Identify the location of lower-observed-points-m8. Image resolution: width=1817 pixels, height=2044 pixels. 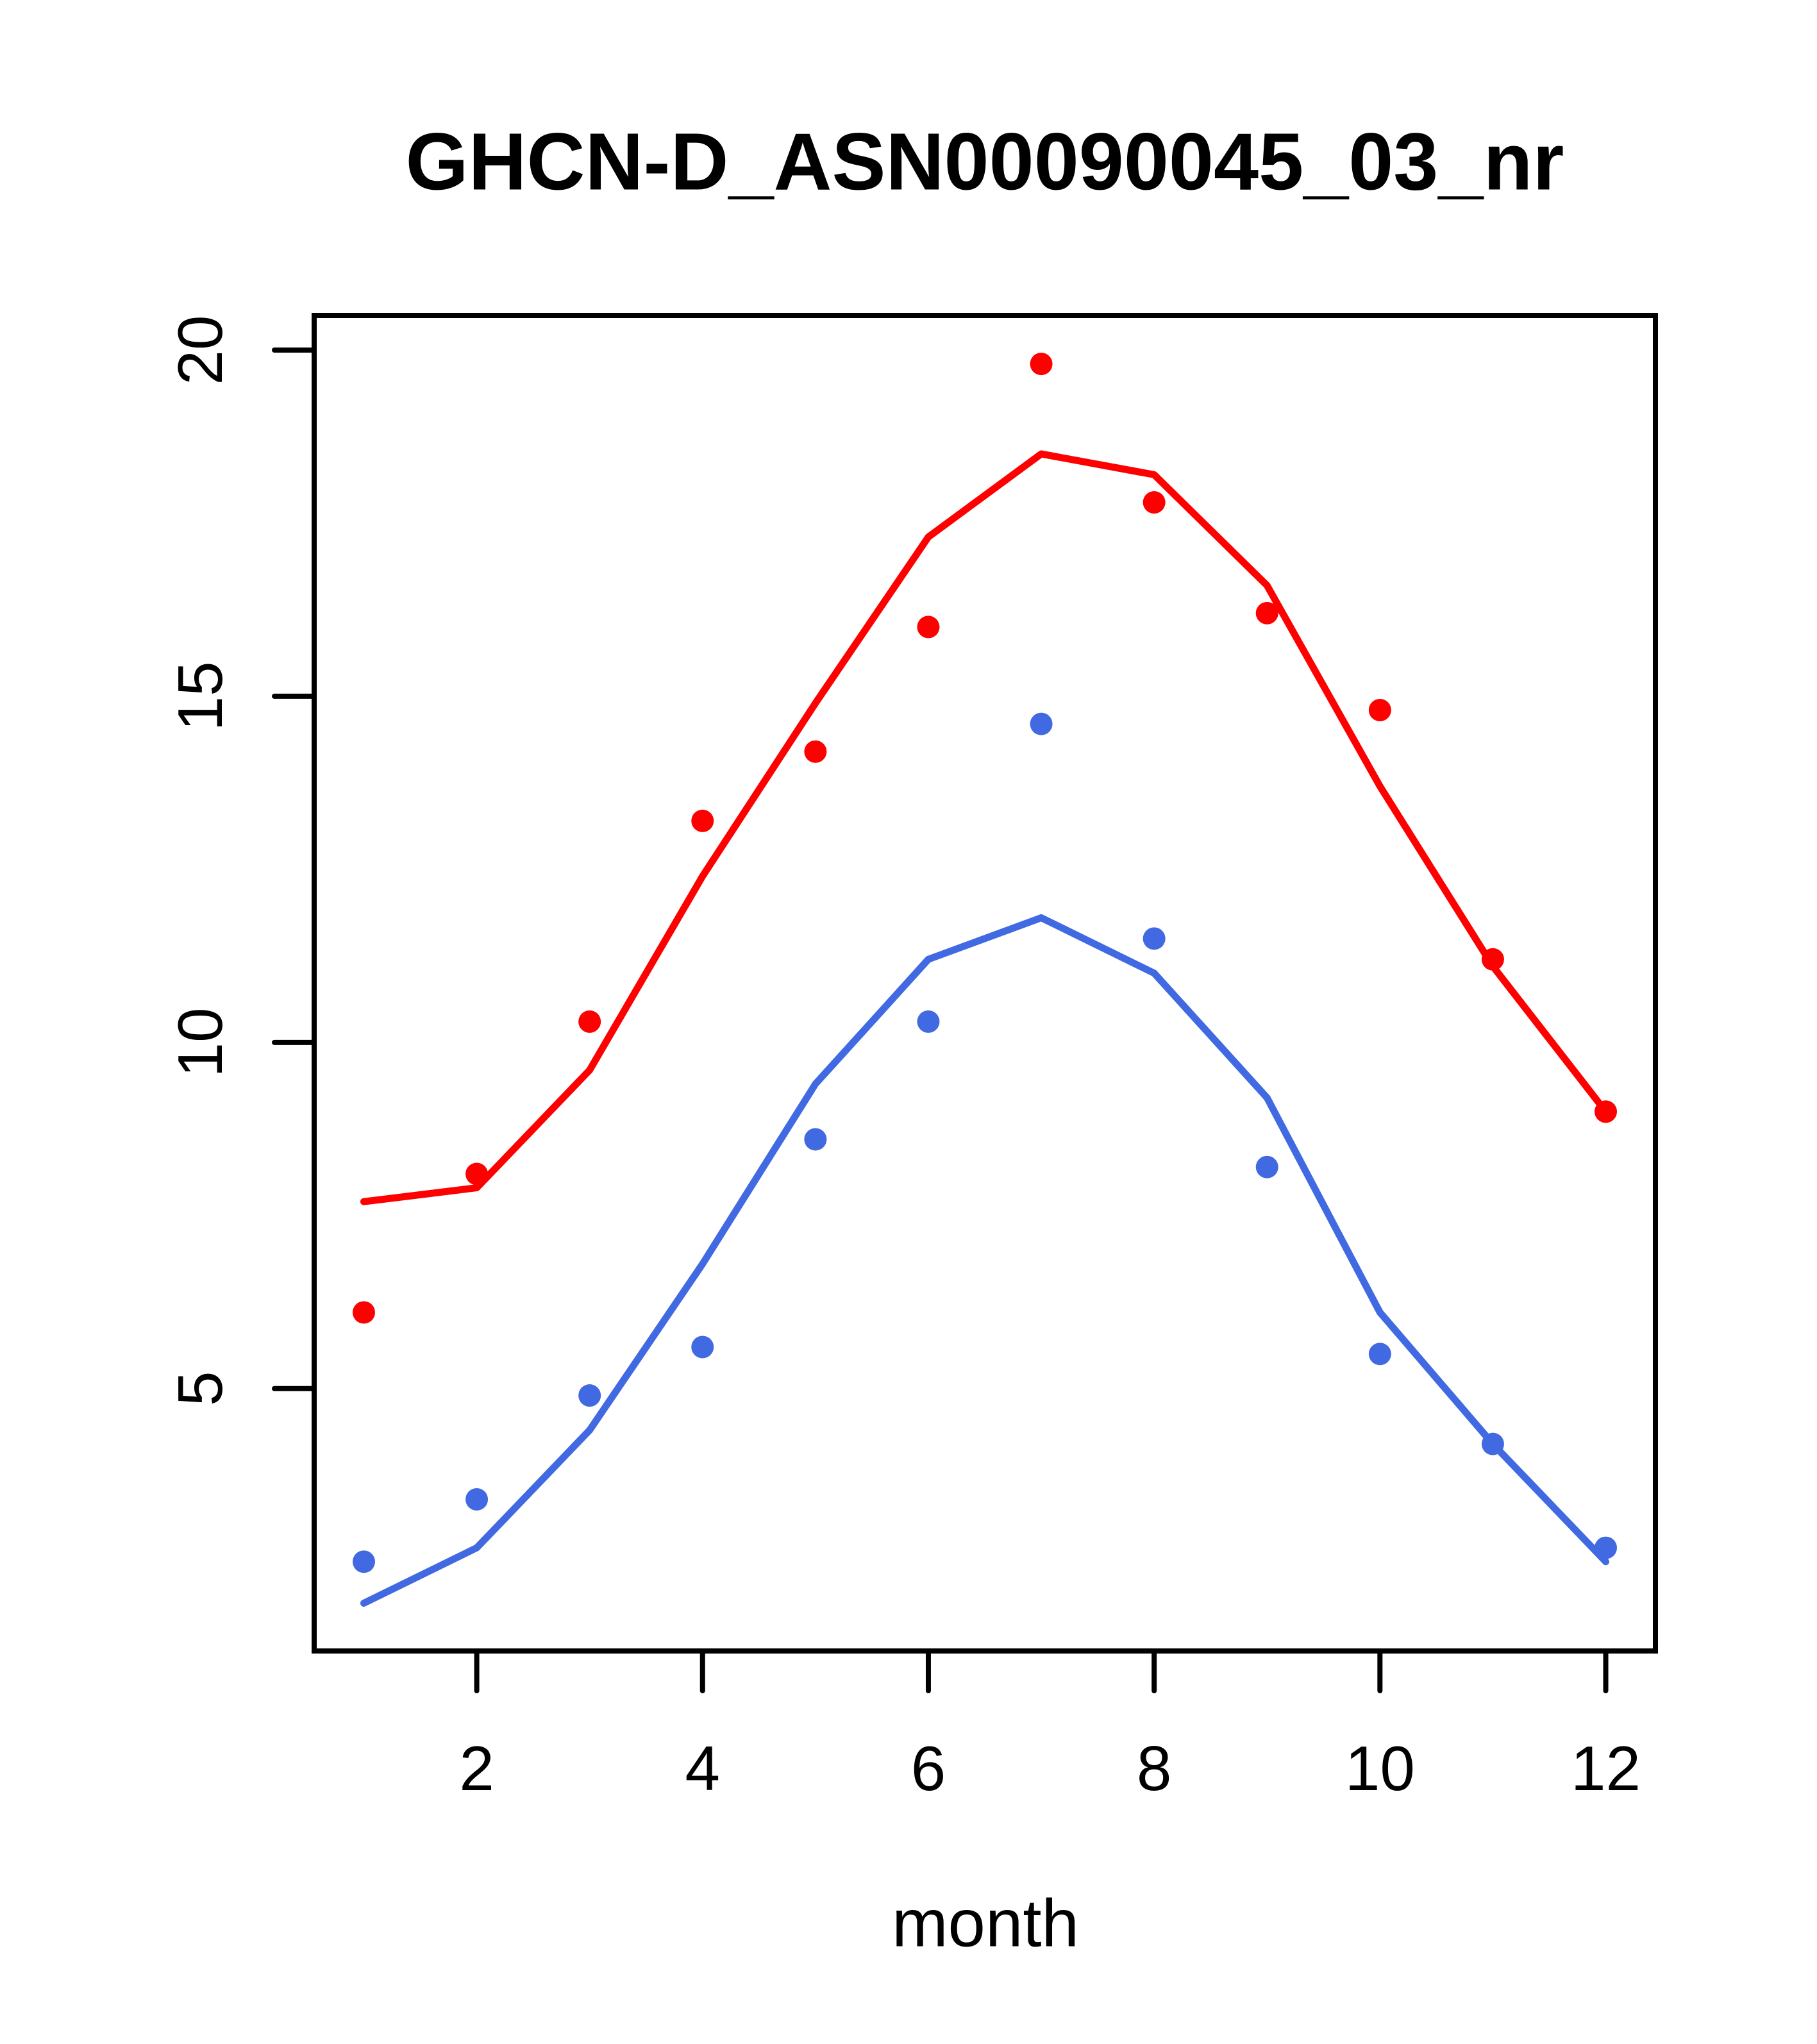
(1154, 938).